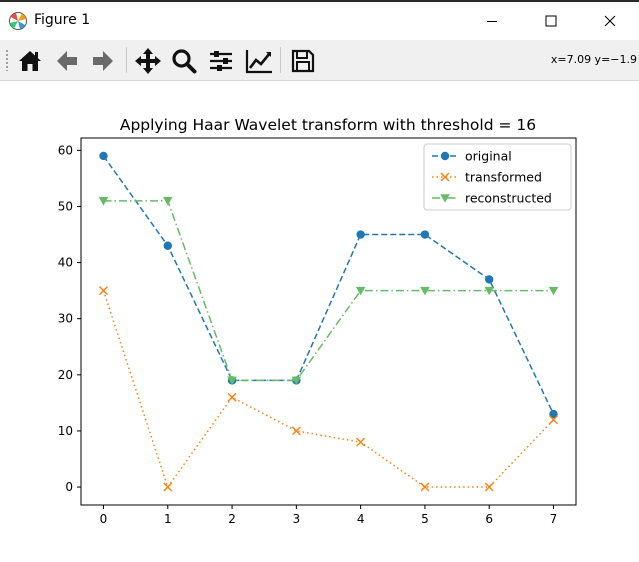 The image size is (639, 562). What do you see at coordinates (65, 431) in the screenshot?
I see `y-tick-label: 10` at bounding box center [65, 431].